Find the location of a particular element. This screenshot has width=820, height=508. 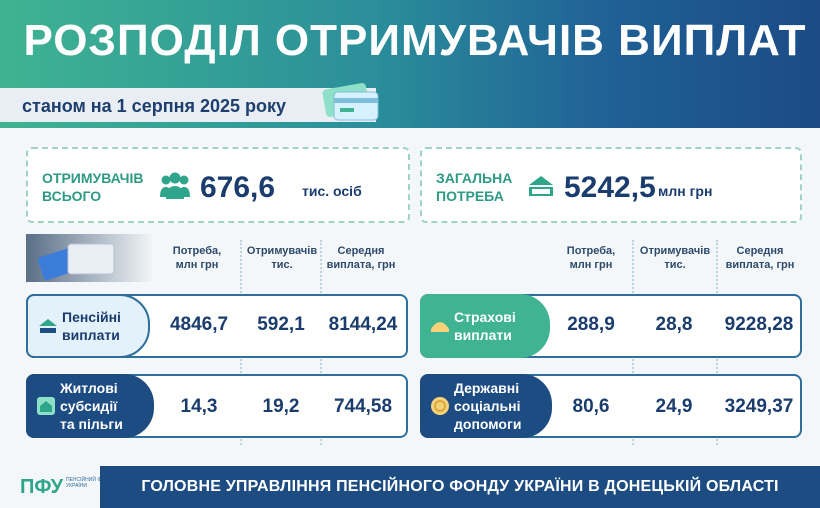

social-need: 80,6 is located at coordinates (591, 406).